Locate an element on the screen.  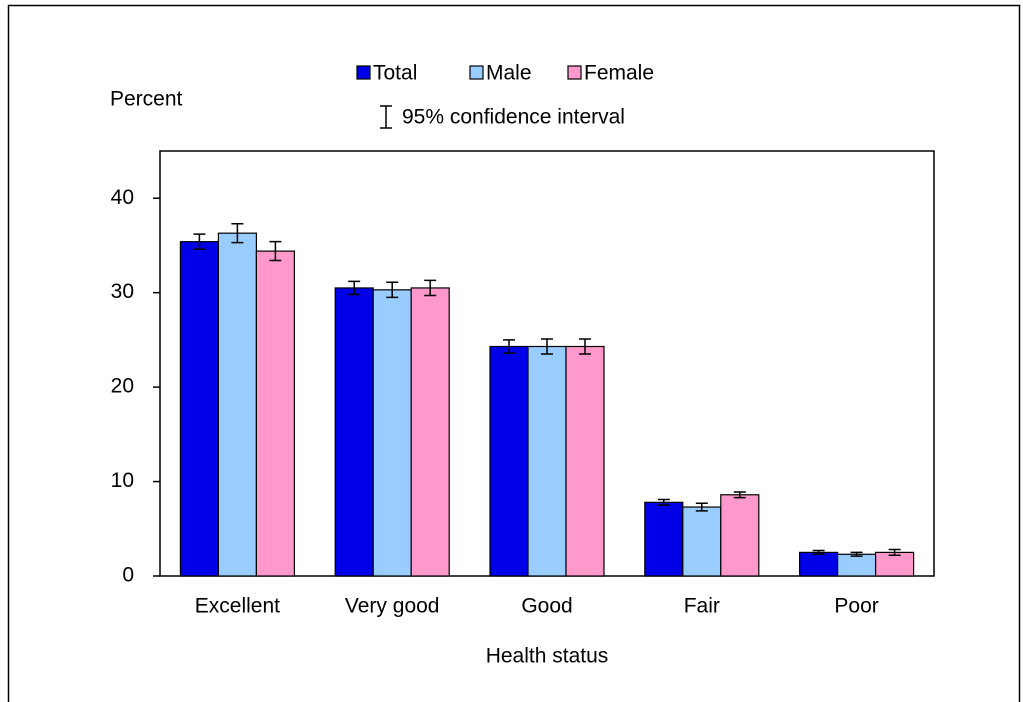
y-tick-label: 20 is located at coordinates (122, 386).